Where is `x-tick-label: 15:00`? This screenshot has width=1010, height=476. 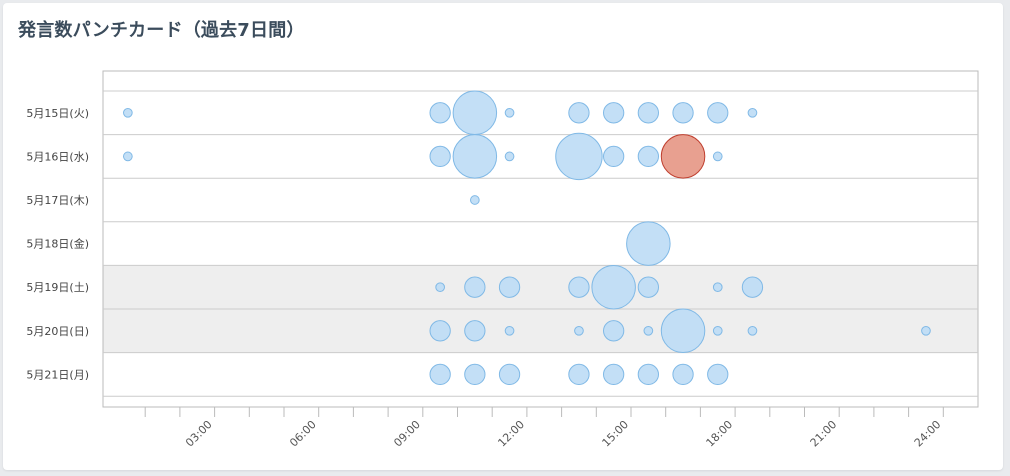
x-tick-label: 15:00 is located at coordinates (616, 434).